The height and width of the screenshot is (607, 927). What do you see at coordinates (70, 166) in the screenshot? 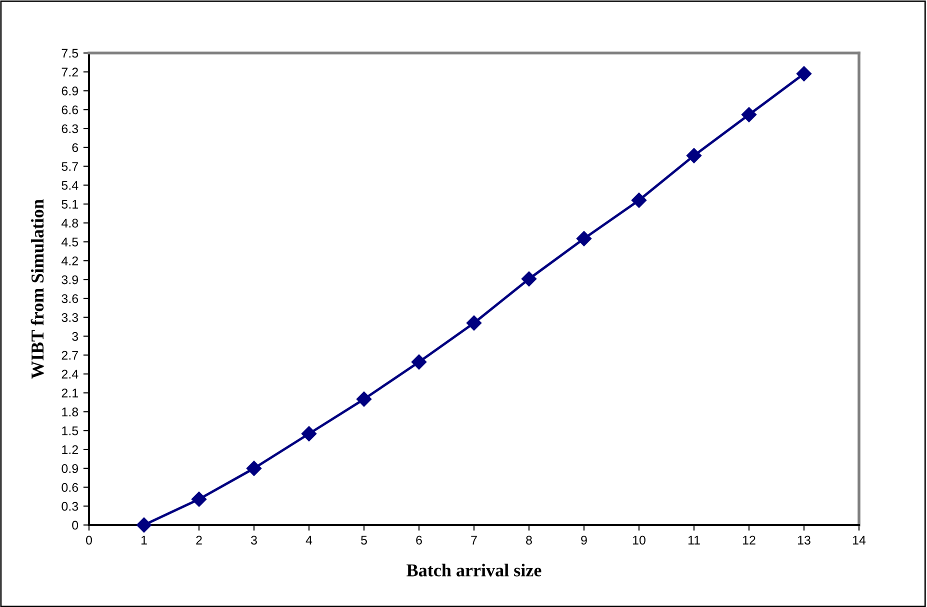
I see `y-tick-label: 5.7` at bounding box center [70, 166].